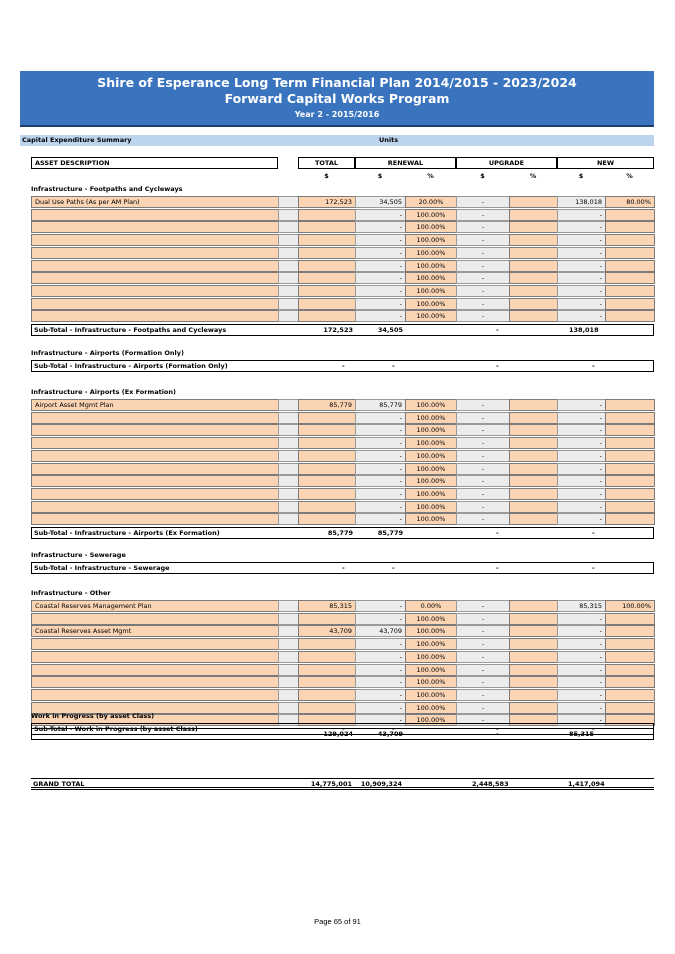  I want to click on section-heading: Infrastructure - Airports (Ex Formation), so click(103, 392).